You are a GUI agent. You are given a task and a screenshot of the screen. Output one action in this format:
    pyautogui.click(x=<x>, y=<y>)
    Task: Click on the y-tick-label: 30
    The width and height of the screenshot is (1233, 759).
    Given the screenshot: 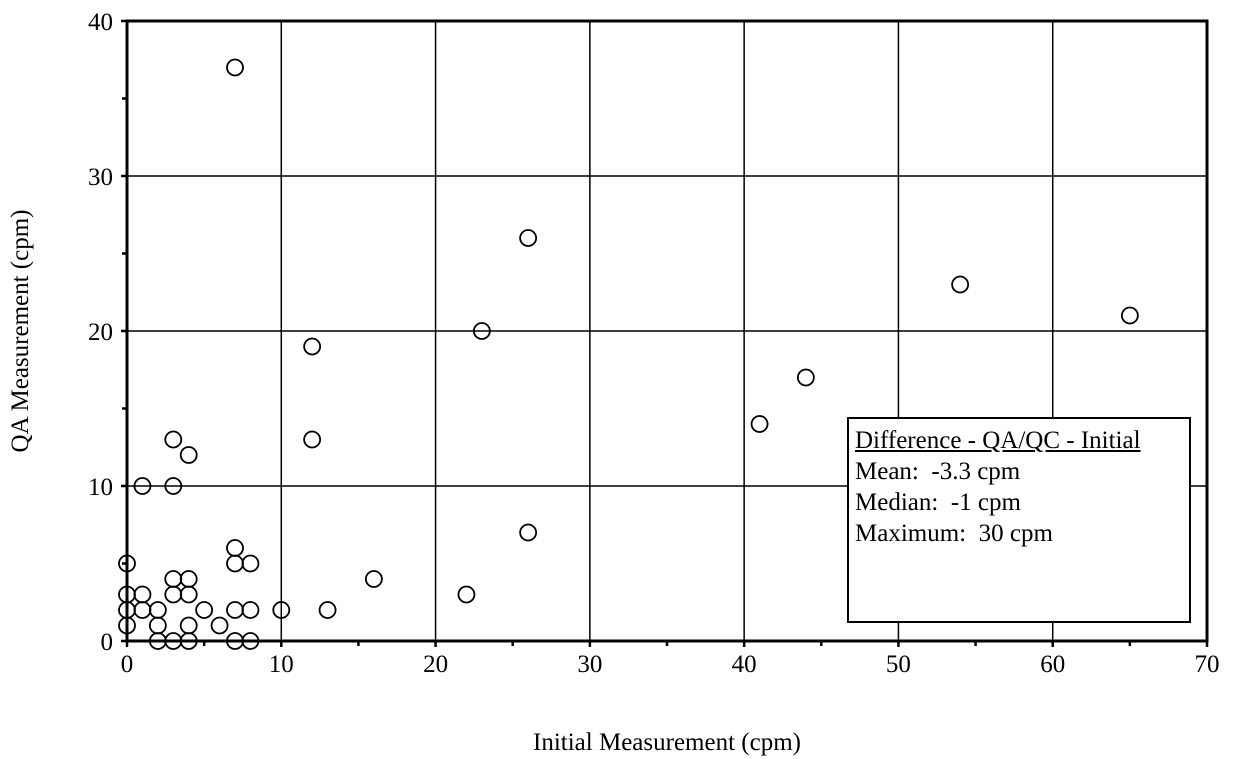 What is the action you would take?
    pyautogui.click(x=100, y=177)
    